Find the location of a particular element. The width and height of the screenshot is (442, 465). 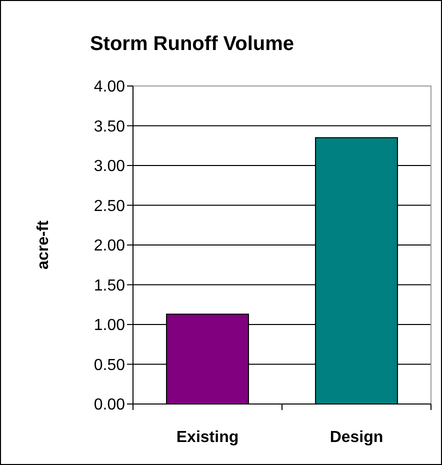

y-tick-label: 0.50 is located at coordinates (110, 365).